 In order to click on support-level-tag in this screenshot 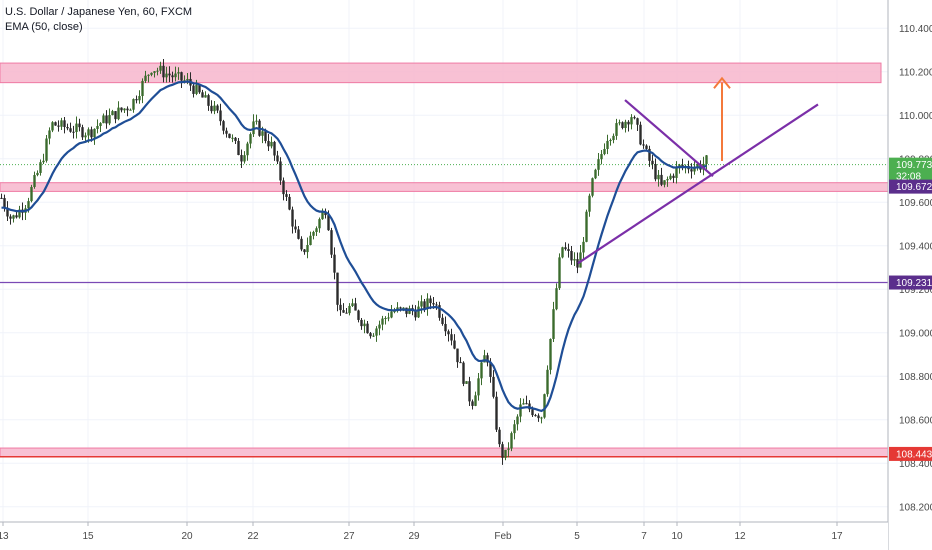, I will do `click(910, 282)`.